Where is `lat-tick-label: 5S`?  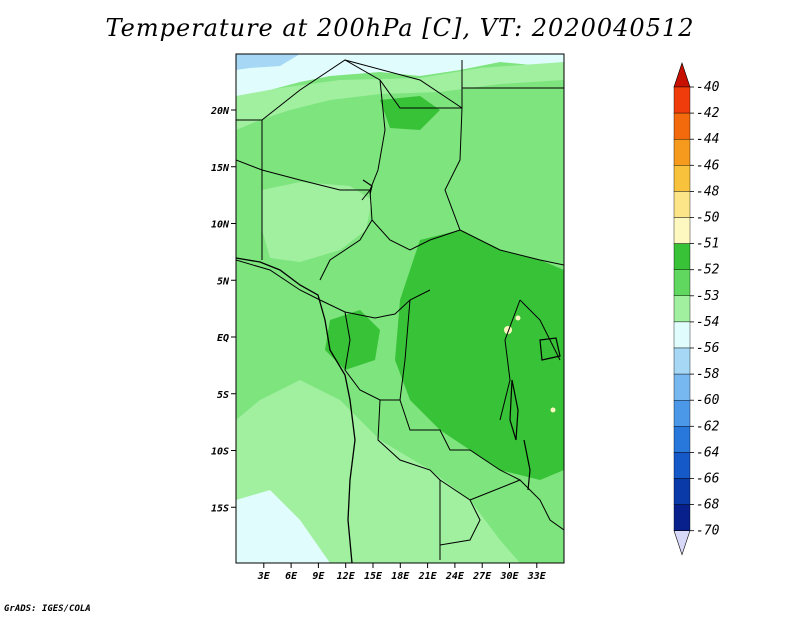 lat-tick-label: 5S is located at coordinates (223, 395).